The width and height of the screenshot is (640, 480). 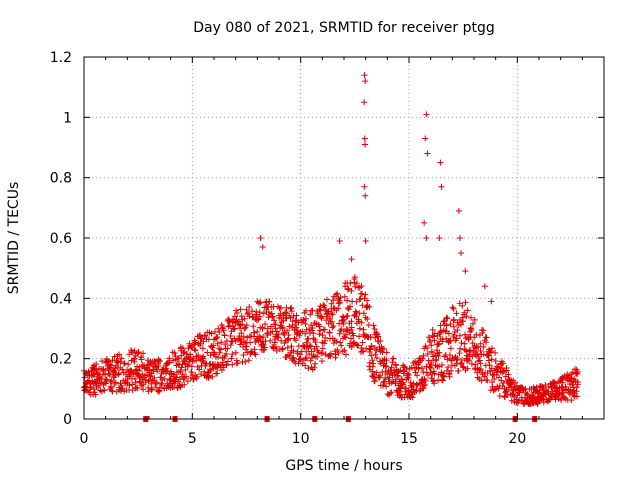 I want to click on x-tick-label: 0, so click(x=84, y=439).